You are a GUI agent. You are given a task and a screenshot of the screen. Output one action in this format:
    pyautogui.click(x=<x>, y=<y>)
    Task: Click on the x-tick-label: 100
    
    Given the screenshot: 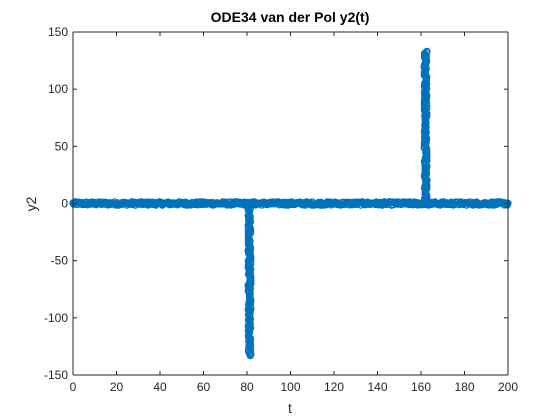 What is the action you would take?
    pyautogui.click(x=290, y=387)
    